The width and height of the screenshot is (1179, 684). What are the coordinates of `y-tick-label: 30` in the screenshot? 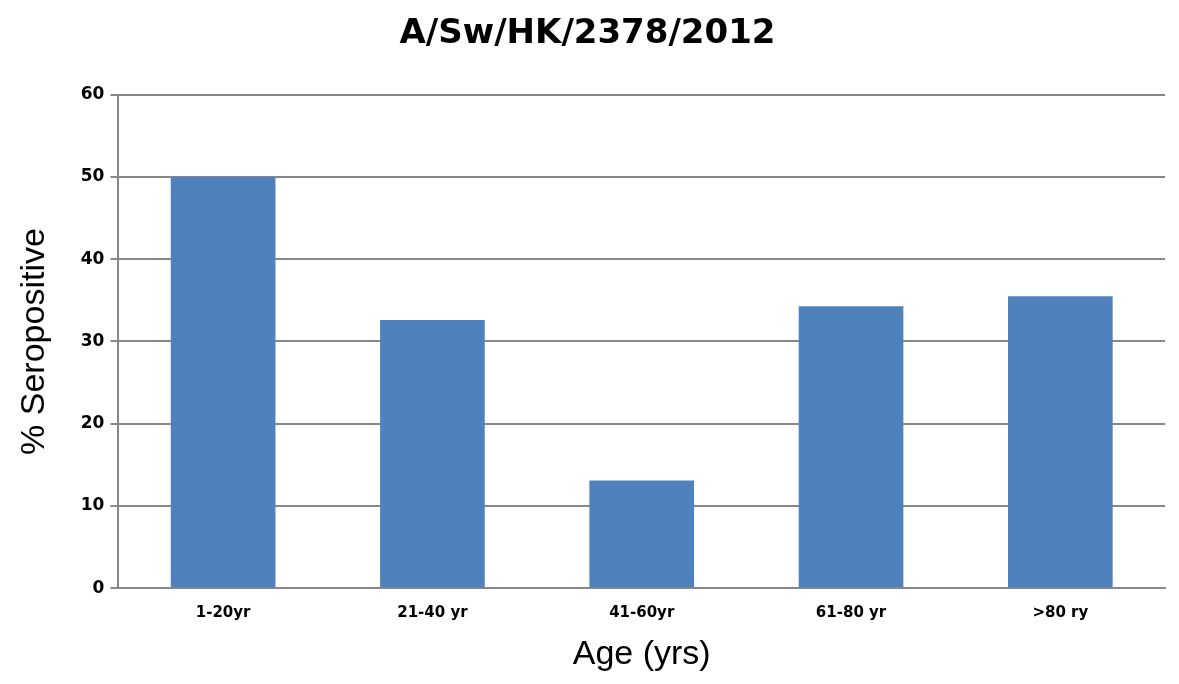 It's located at (92, 339).